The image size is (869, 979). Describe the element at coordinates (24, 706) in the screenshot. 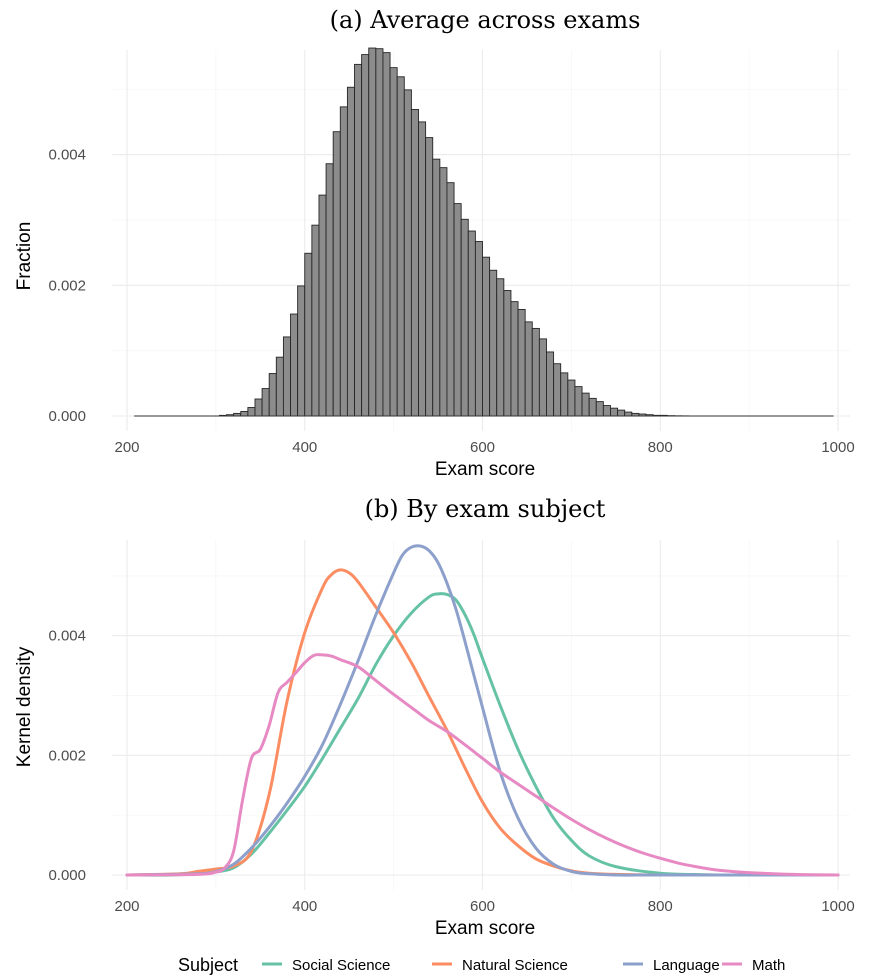

I see `panel-b-y-axis-title: Kernel density` at that location.